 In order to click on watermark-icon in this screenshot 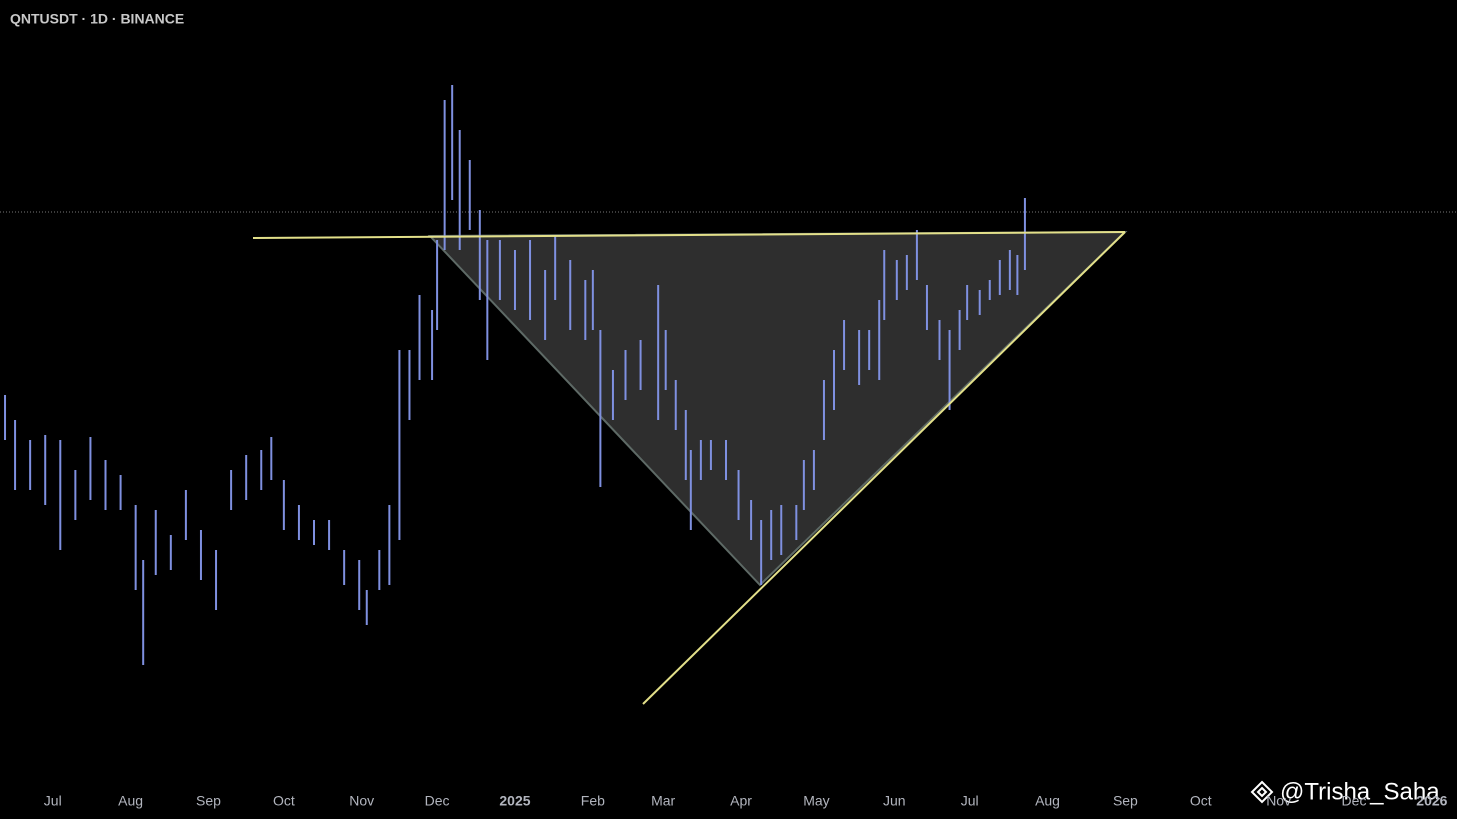, I will do `click(1262, 792)`.